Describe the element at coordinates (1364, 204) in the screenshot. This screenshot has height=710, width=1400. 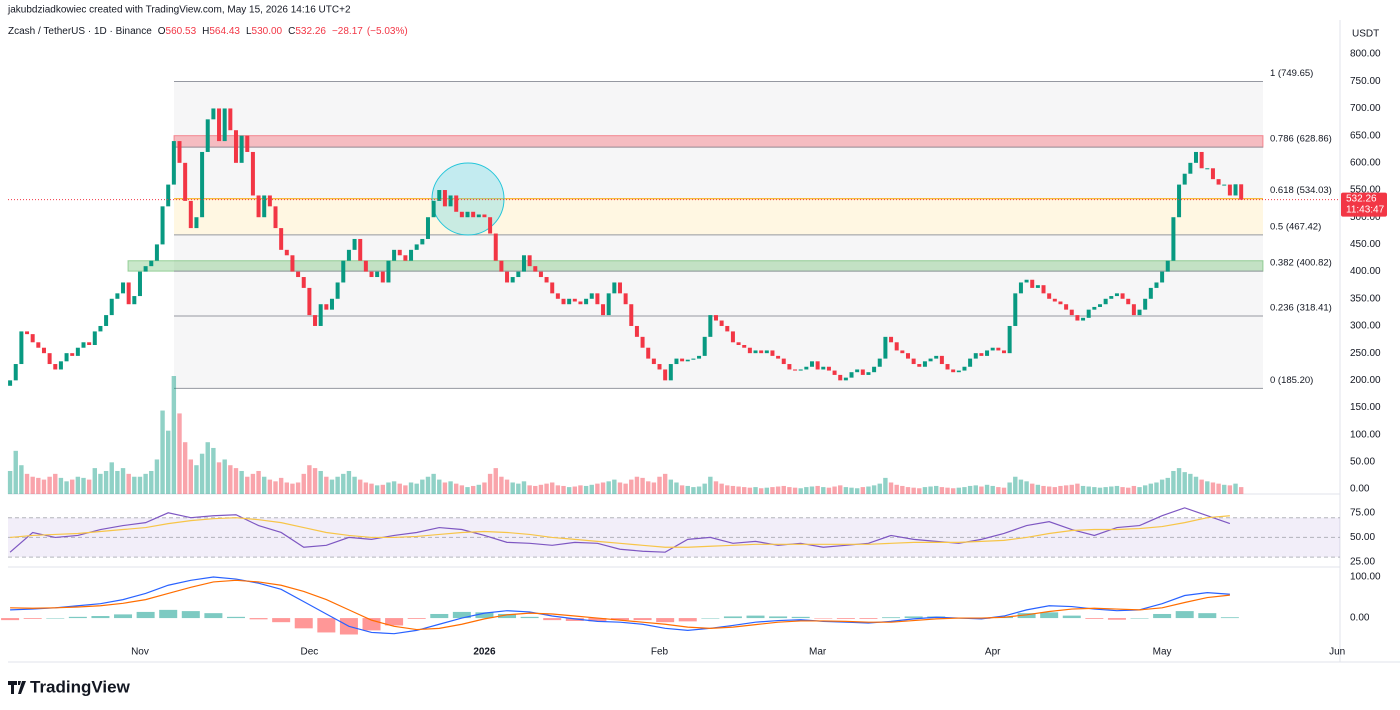
I see `last-price-box` at that location.